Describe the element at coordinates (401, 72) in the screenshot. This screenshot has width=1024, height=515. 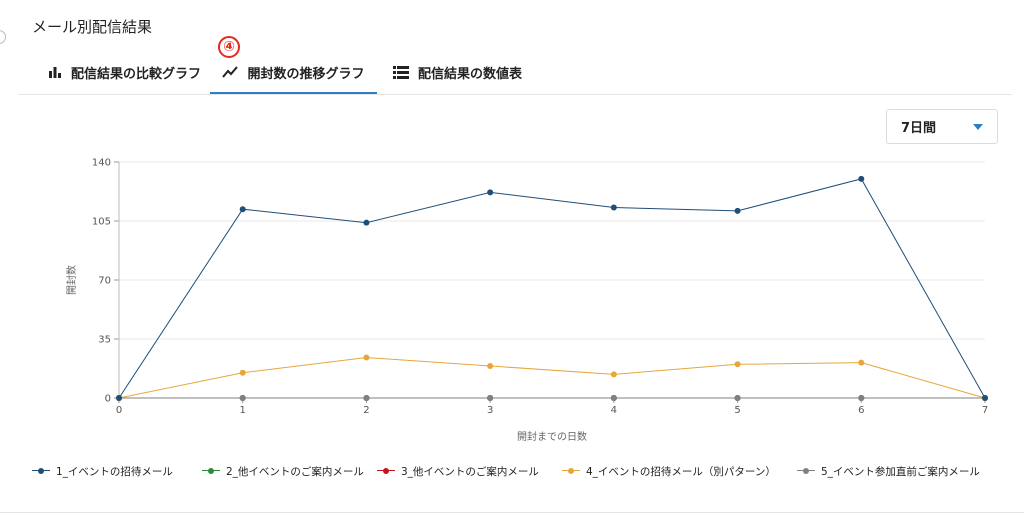
I see `list-table-icon` at that location.